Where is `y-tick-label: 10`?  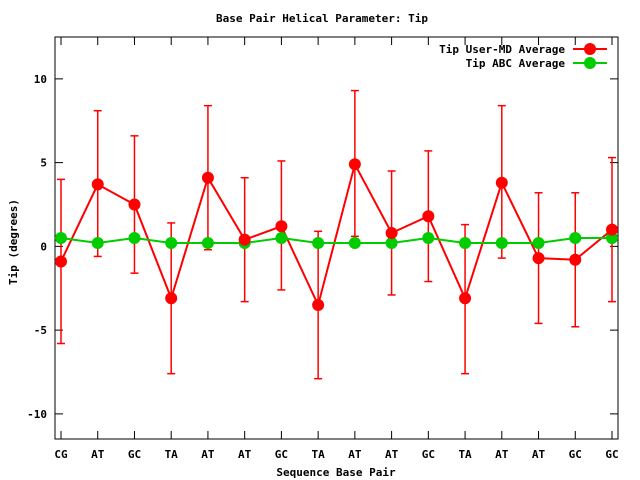
y-tick-label: 10 is located at coordinates (40, 79).